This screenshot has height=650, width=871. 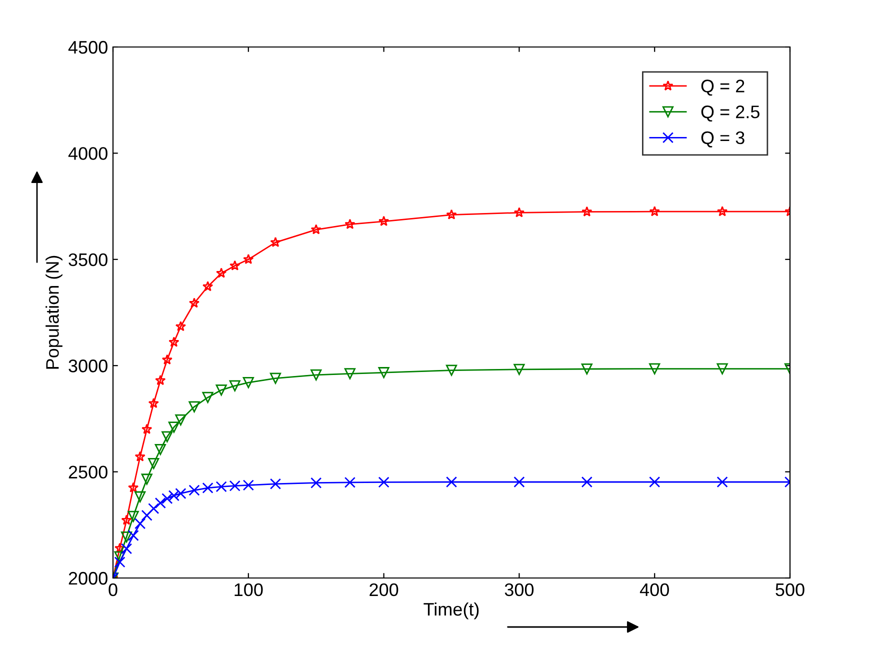 What do you see at coordinates (113, 589) in the screenshot?
I see `x-tick-label: 0` at bounding box center [113, 589].